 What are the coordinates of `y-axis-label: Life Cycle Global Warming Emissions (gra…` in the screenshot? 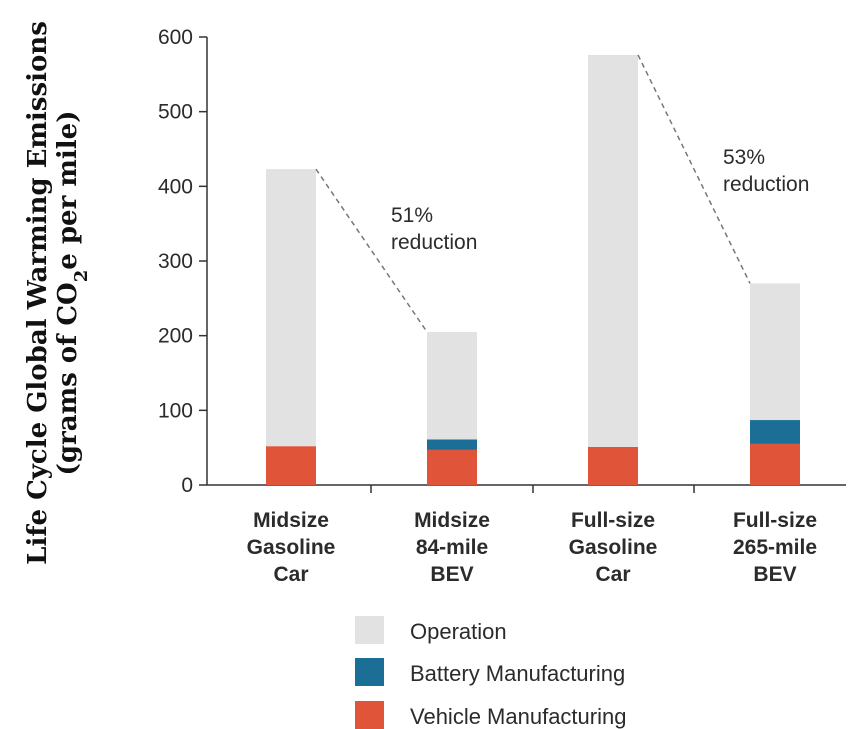 It's located at (57, 293).